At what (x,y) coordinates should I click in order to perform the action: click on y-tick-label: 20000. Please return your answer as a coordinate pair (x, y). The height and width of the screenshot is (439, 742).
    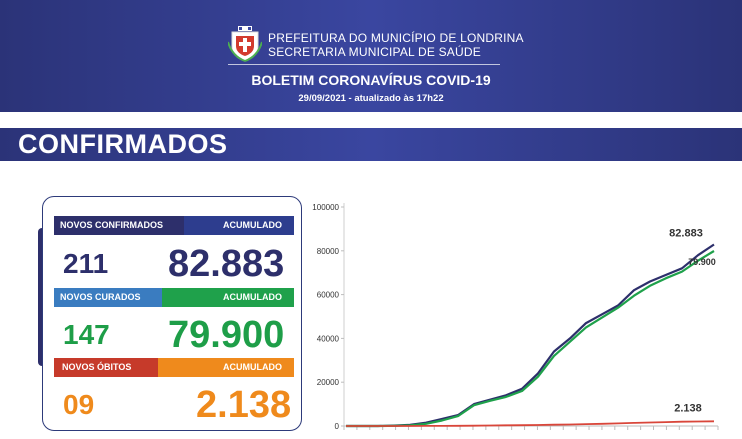
    Looking at the image, I should click on (328, 382).